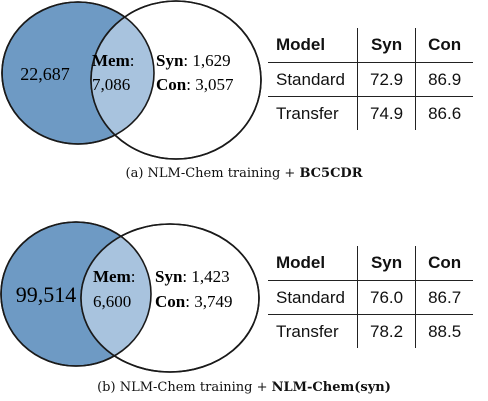 The height and width of the screenshot is (401, 488). Describe the element at coordinates (386, 79) in the screenshot. I see `cell-syn: 72.9` at that location.